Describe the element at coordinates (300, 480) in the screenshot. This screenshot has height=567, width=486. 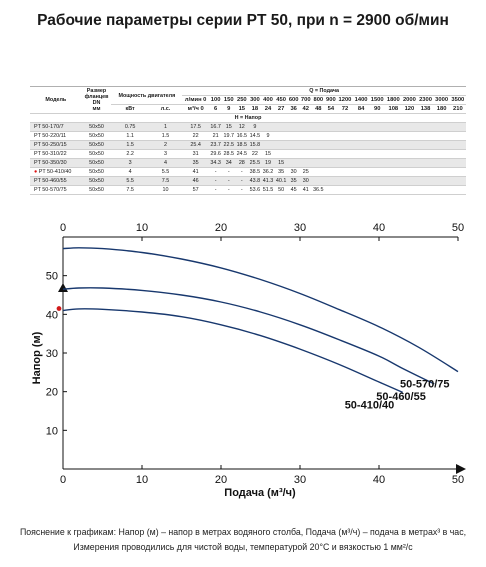
I see `x-tick-label-bottom: 30` at that location.